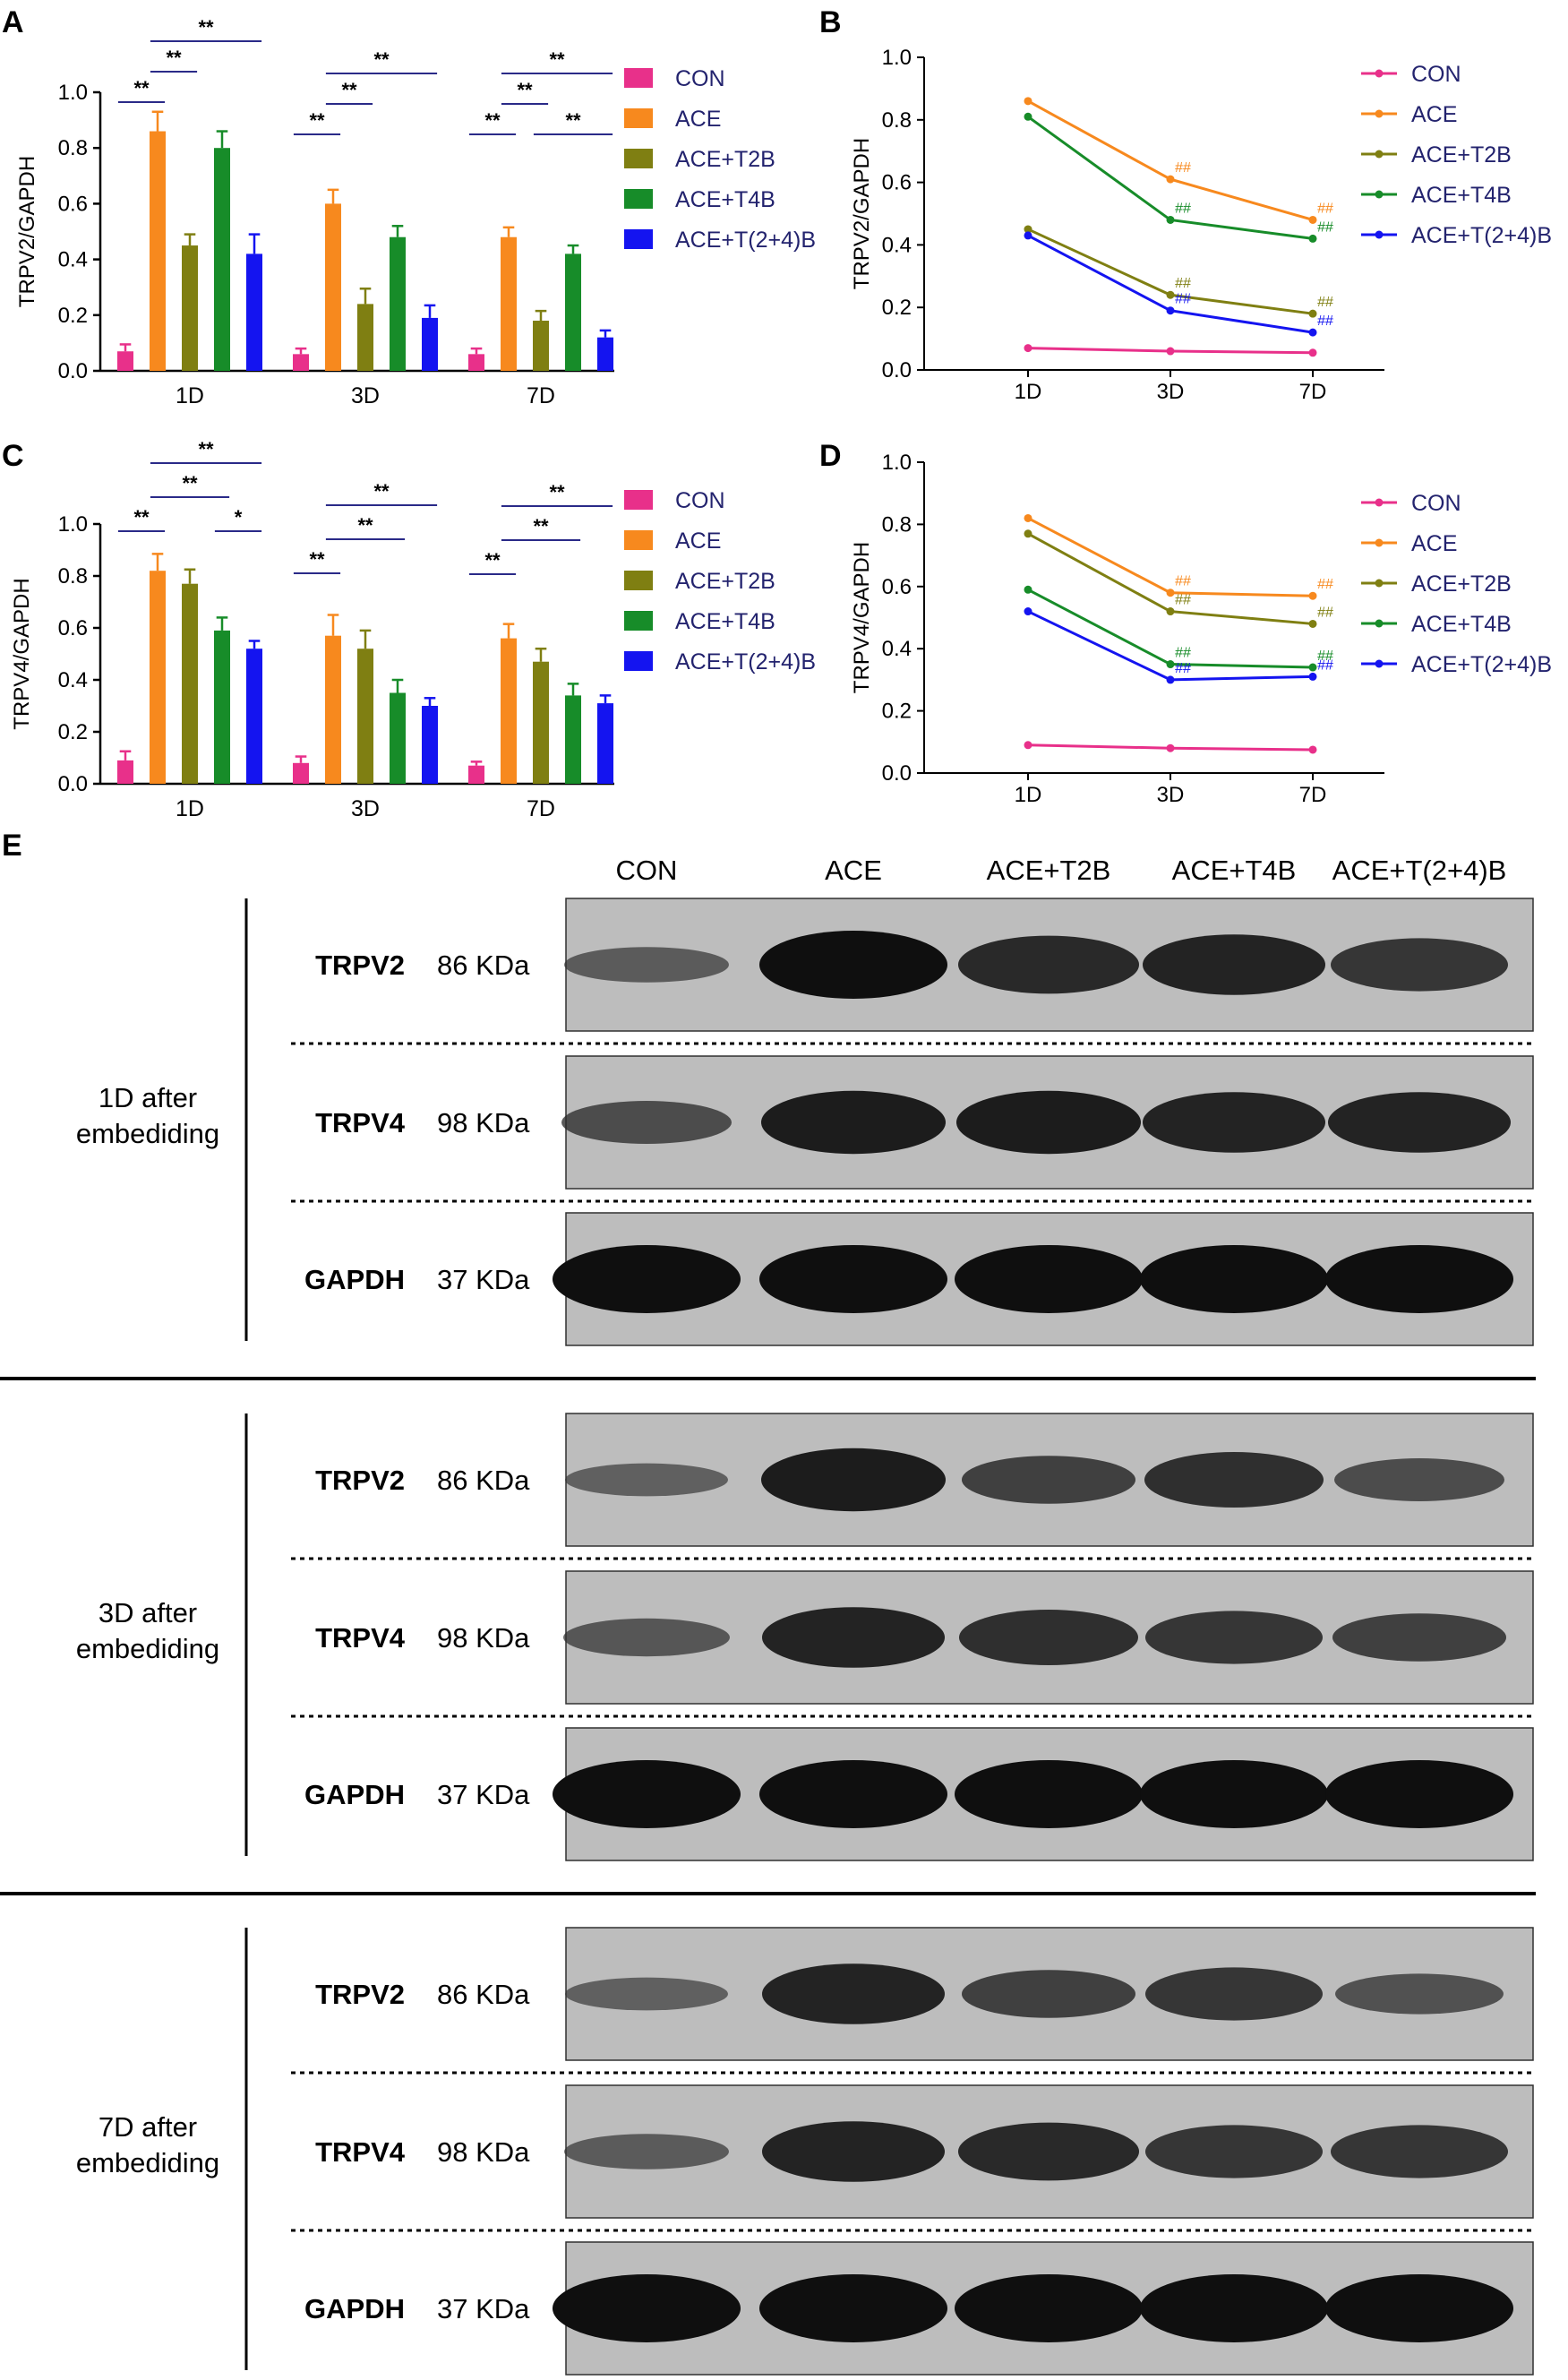 This screenshot has height=2380, width=1568. What do you see at coordinates (1171, 646) in the screenshot?
I see `series-line-ace-t-2-4-b` at bounding box center [1171, 646].